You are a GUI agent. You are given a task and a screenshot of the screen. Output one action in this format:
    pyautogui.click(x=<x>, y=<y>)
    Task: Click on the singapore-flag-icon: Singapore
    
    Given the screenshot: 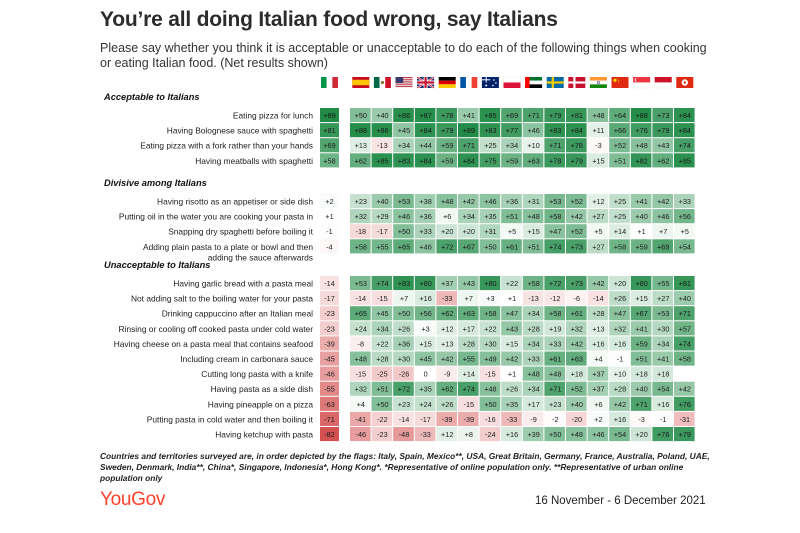 What is the action you would take?
    pyautogui.click(x=641, y=83)
    